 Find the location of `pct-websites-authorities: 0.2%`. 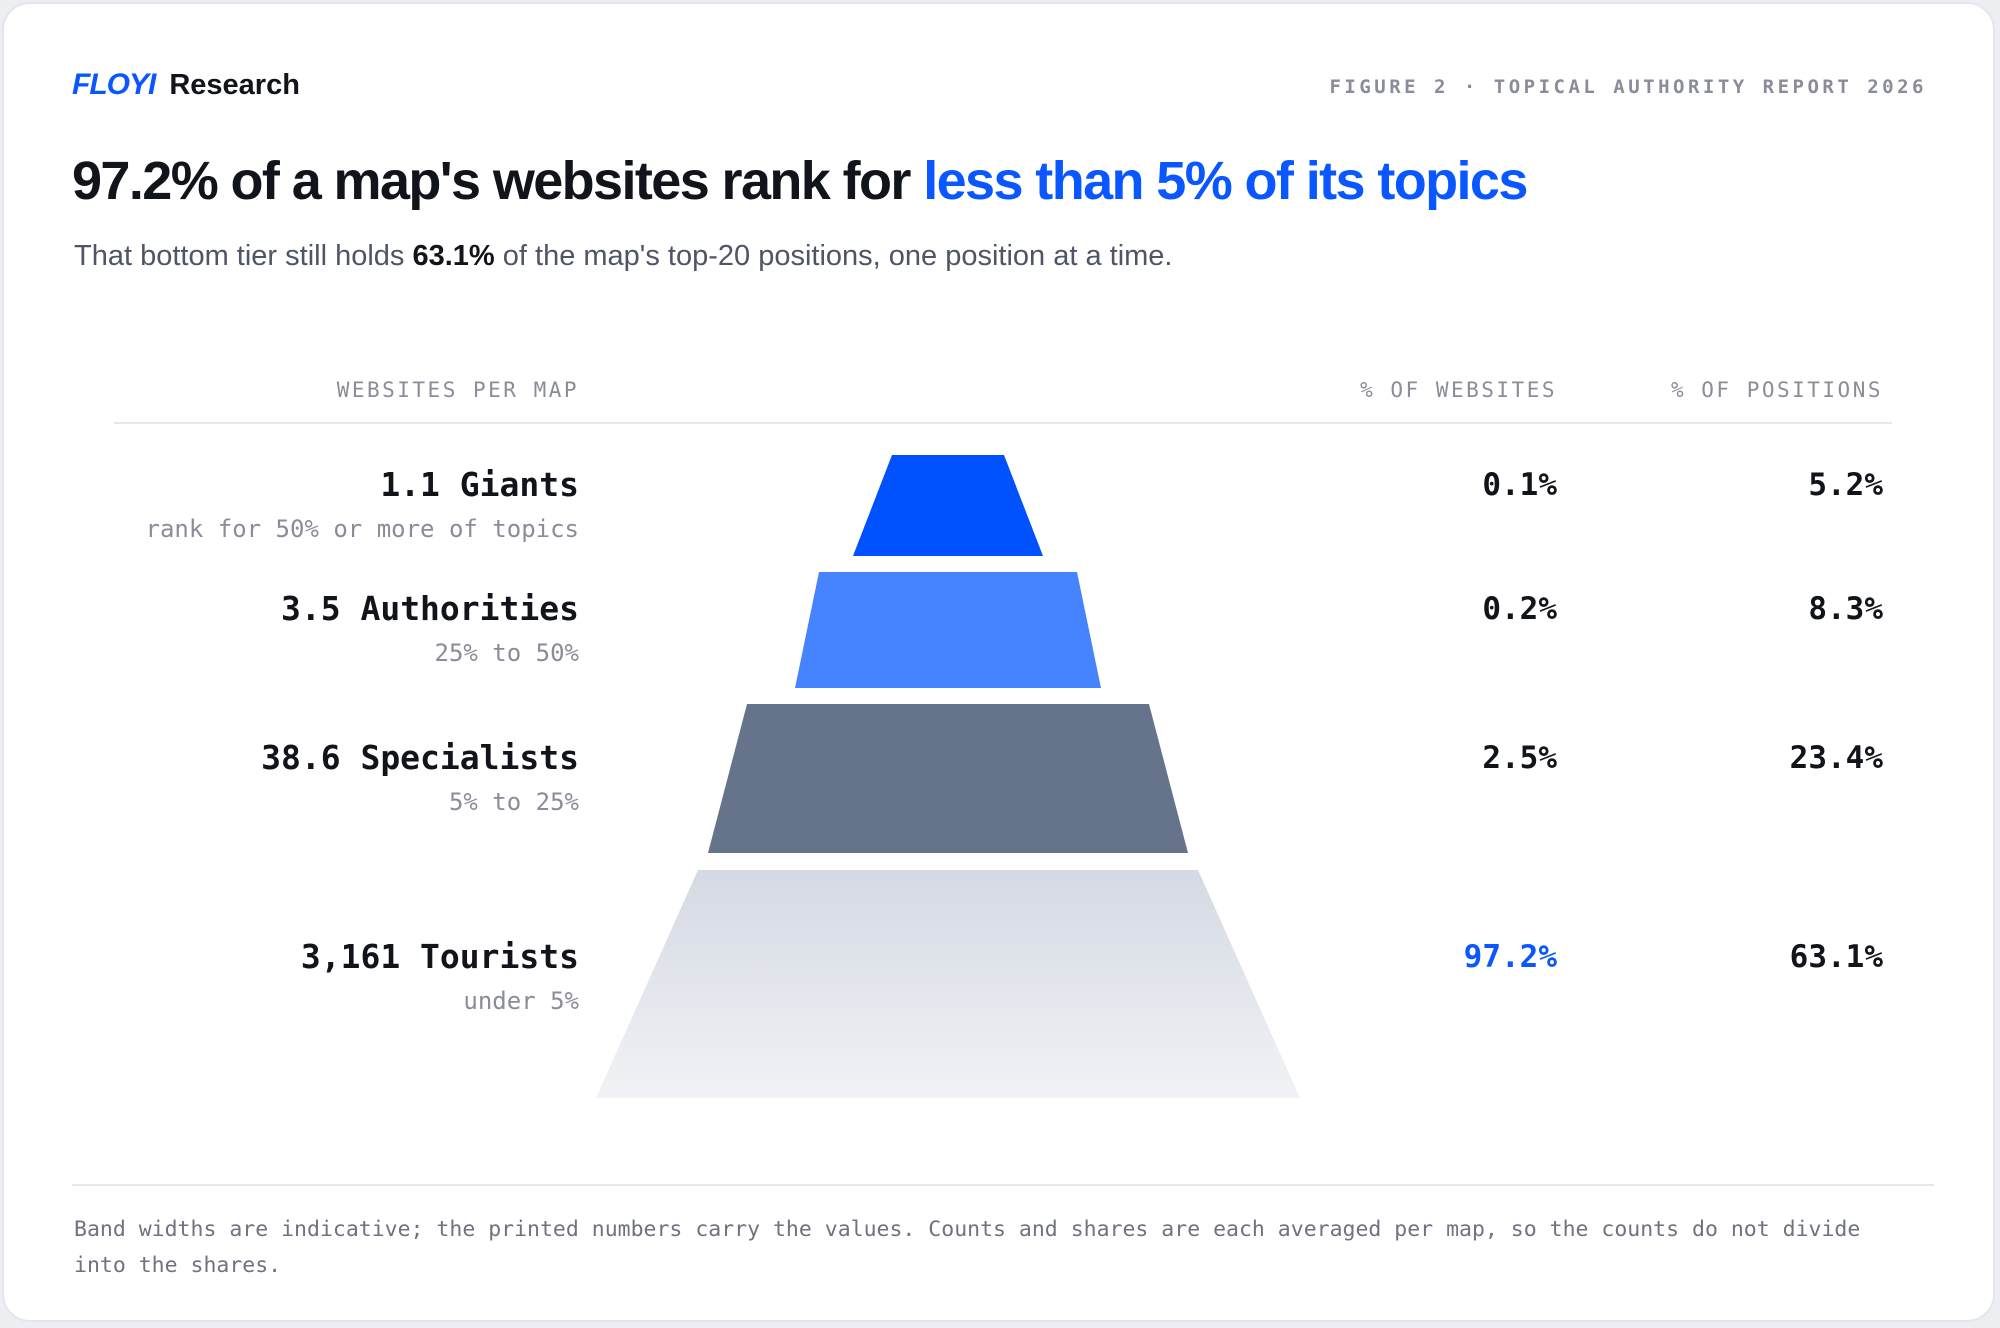

pct-websites-authorities: 0.2% is located at coordinates (1519, 609).